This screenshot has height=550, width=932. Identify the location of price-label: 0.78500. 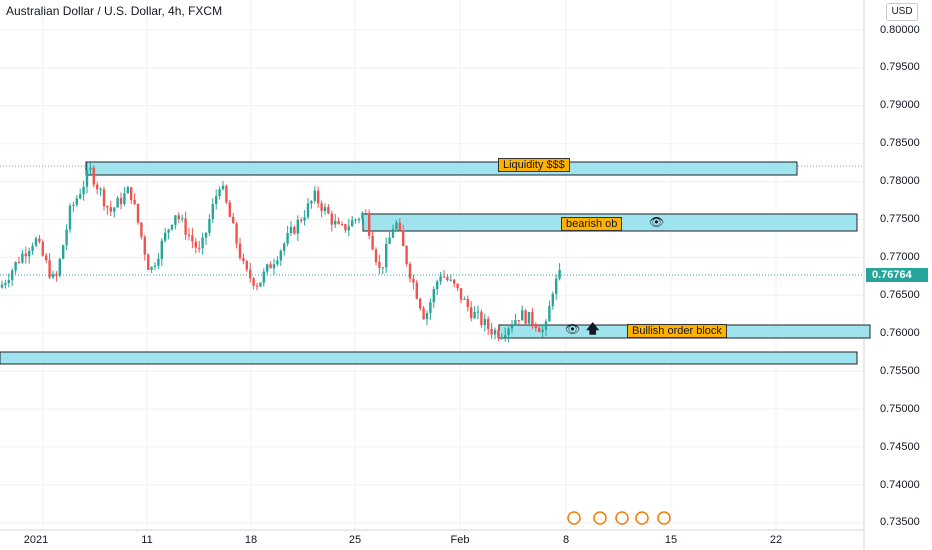
(900, 143).